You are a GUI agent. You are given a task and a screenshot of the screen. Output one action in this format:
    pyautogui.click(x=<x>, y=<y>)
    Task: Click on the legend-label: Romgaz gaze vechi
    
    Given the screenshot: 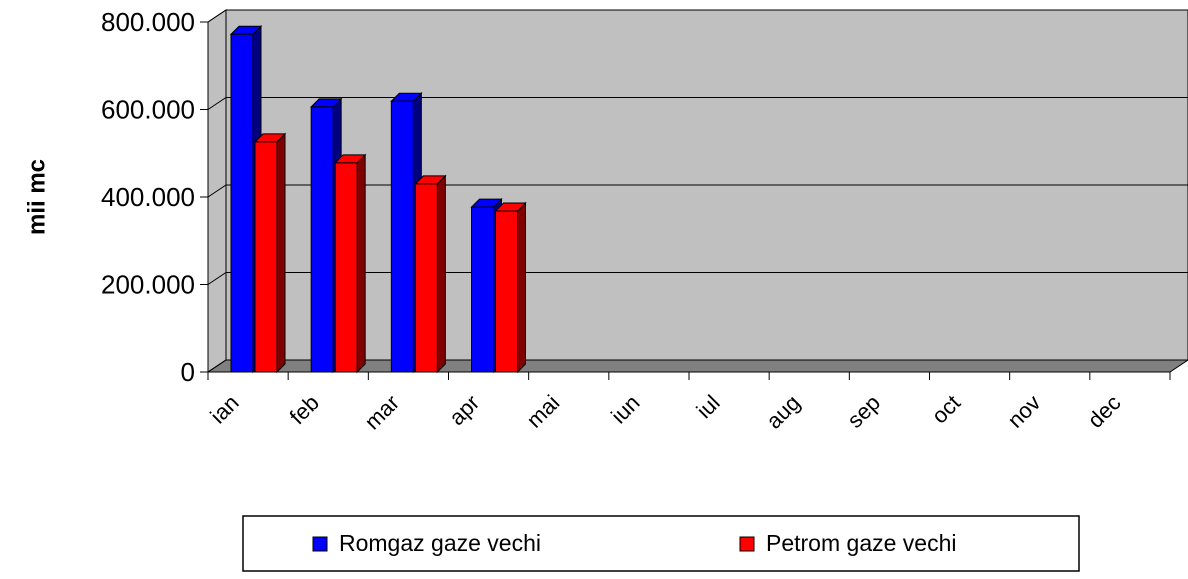 What is the action you would take?
    pyautogui.click(x=440, y=543)
    